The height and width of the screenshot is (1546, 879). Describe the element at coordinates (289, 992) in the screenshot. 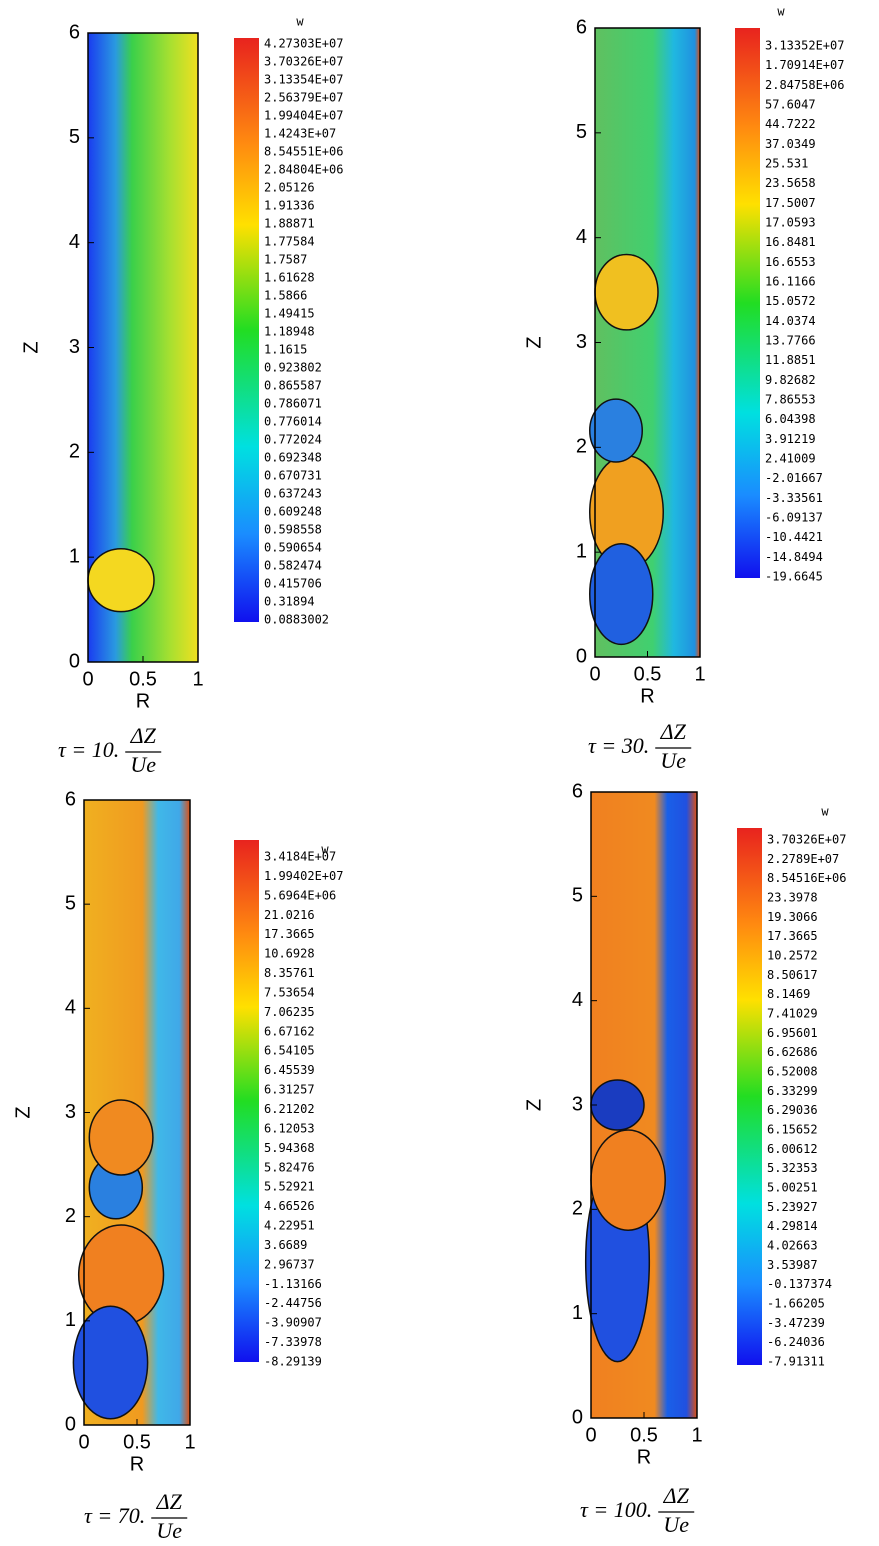

I see `colorbar-label: 7.53654` at that location.